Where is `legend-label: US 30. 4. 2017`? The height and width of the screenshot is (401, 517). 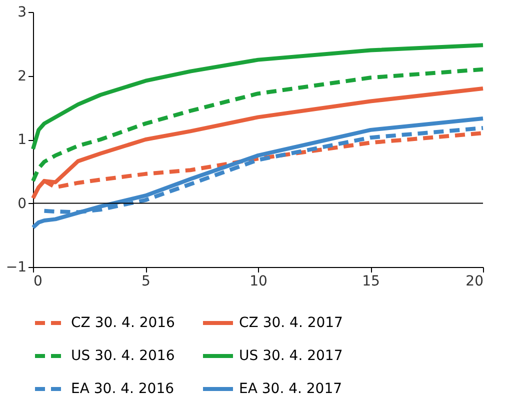
legend-label: US 30. 4. 2017 is located at coordinates (291, 356).